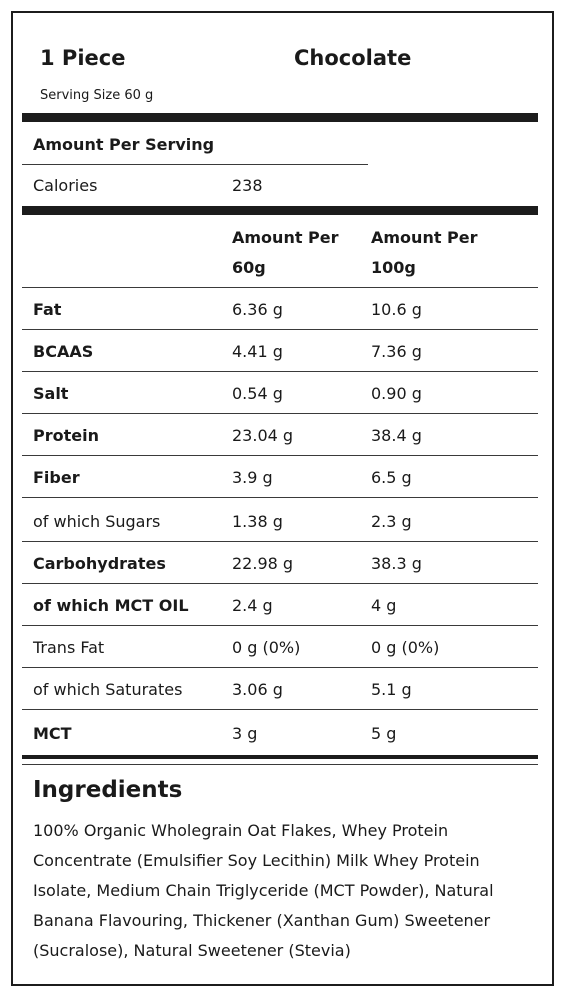 The image size is (567, 1000). I want to click on row-value-60g: 1.38 g, so click(257, 521).